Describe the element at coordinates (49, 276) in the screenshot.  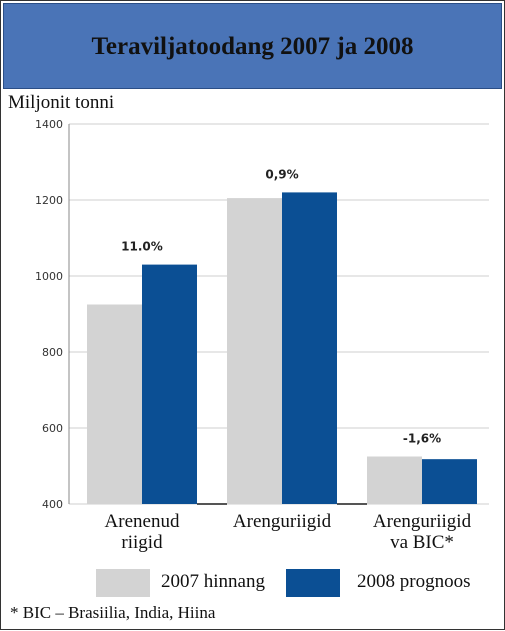
I see `y-tick-label: 1000` at that location.